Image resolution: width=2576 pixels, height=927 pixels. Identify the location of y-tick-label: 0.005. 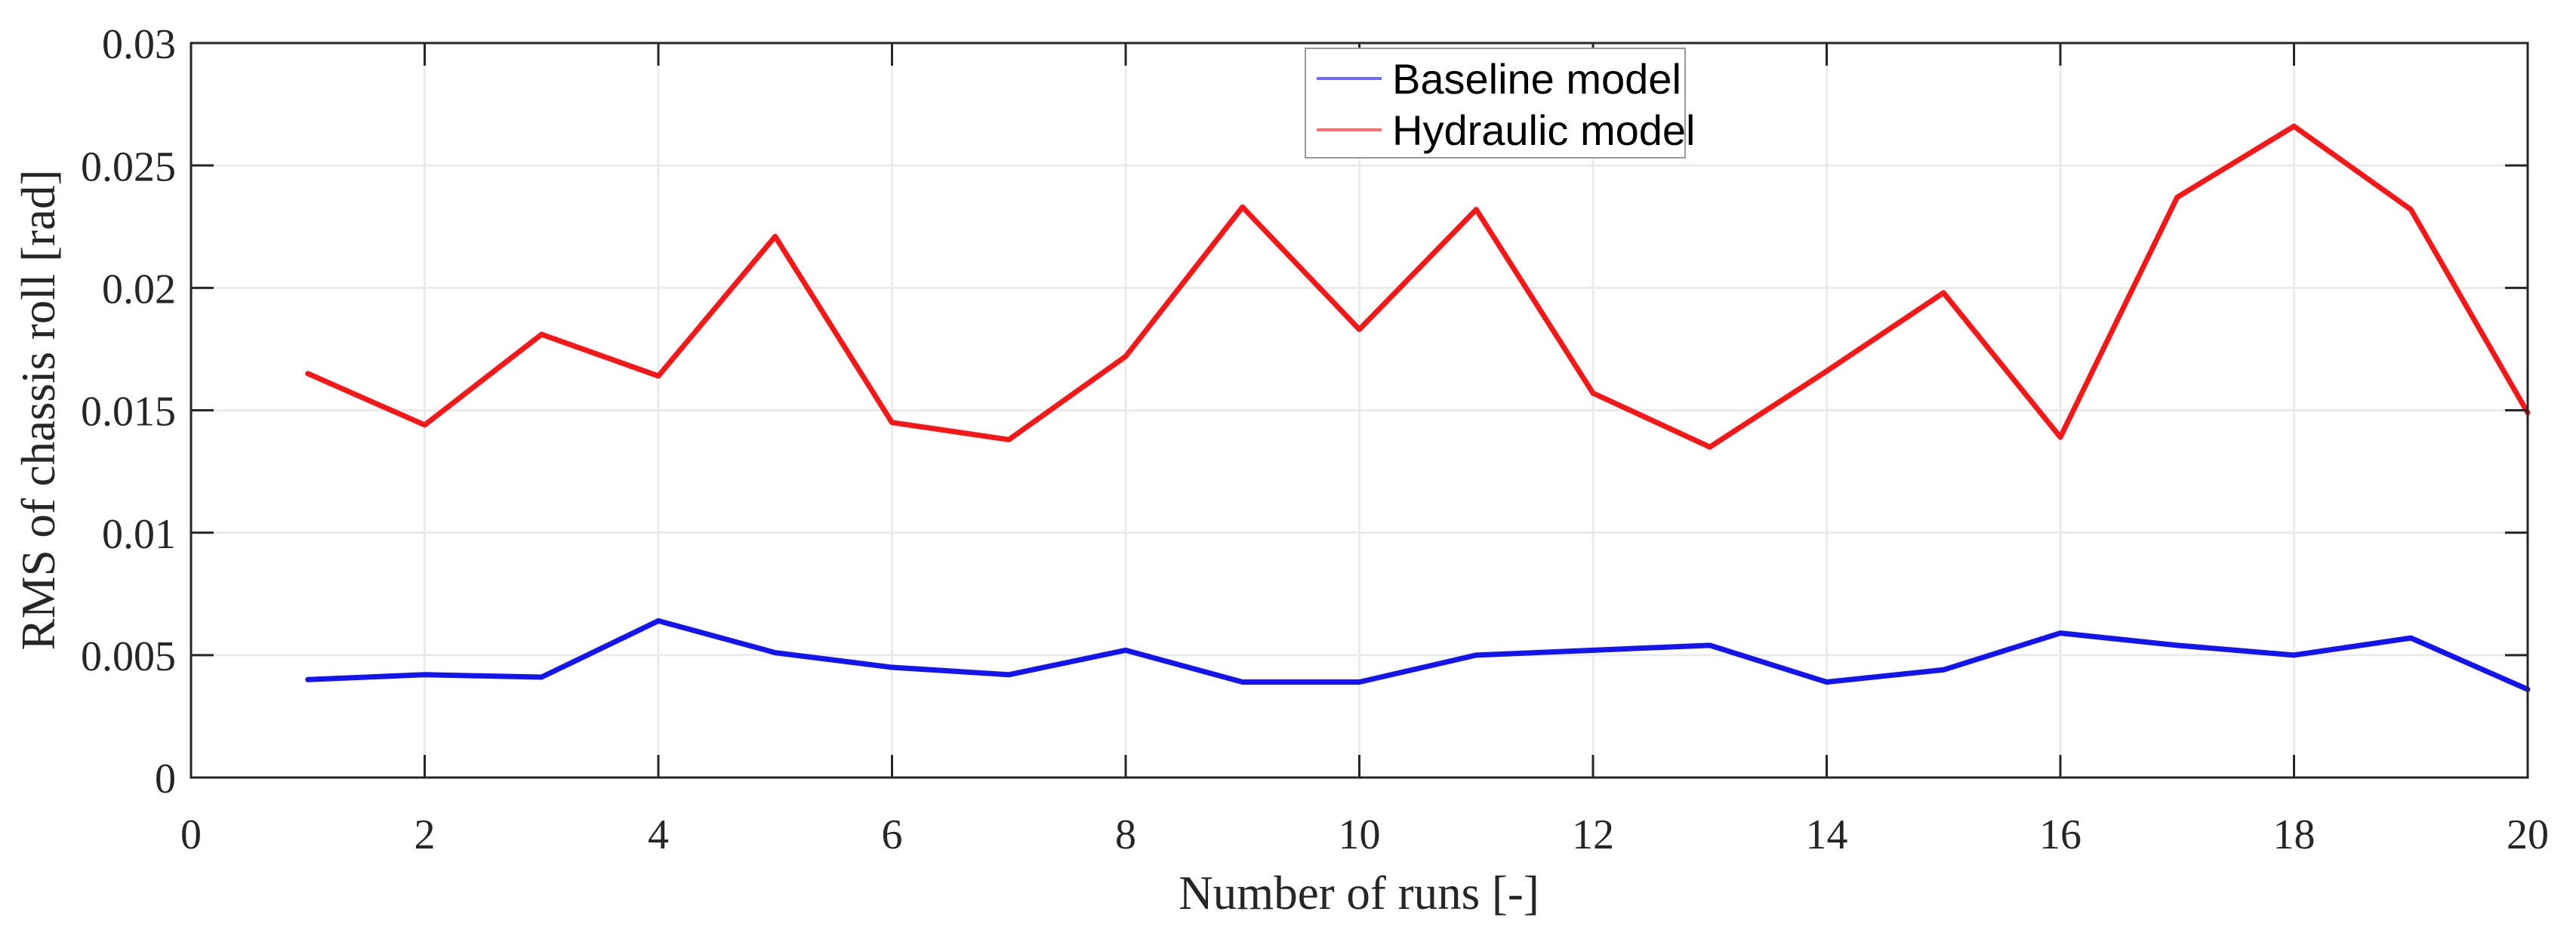
(128, 656).